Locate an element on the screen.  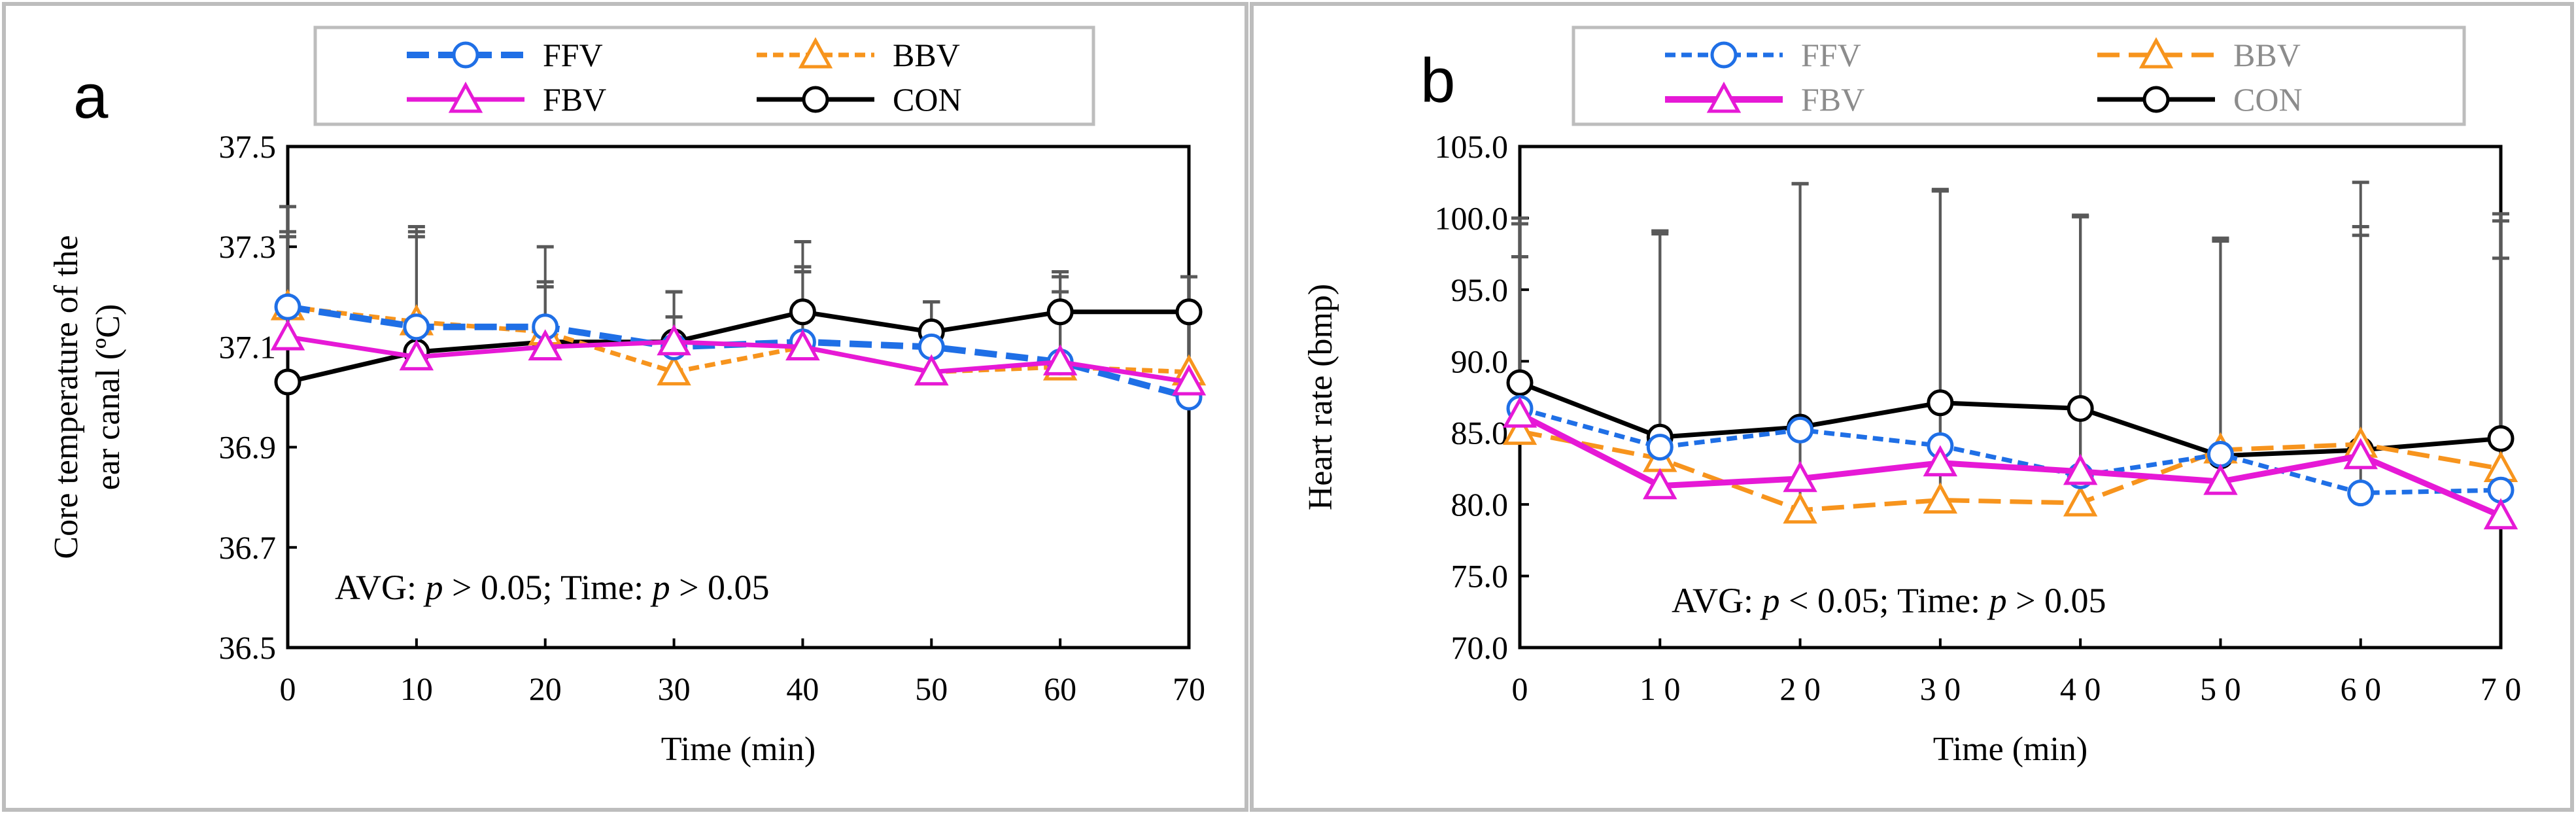
panel-b-ytick-label: 85.0 is located at coordinates (1480, 433).